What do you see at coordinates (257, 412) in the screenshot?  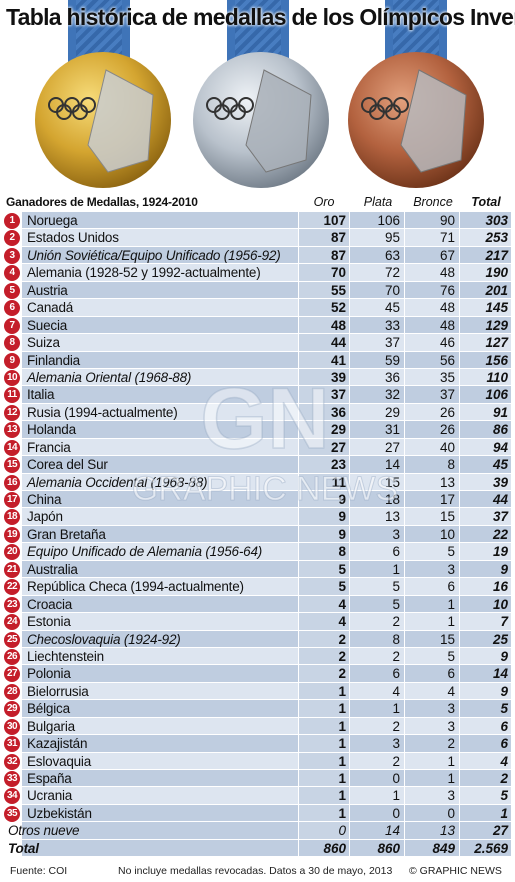 I see `table-row: 12 Rusia (1994-actualmente) 36 29 26 91` at bounding box center [257, 412].